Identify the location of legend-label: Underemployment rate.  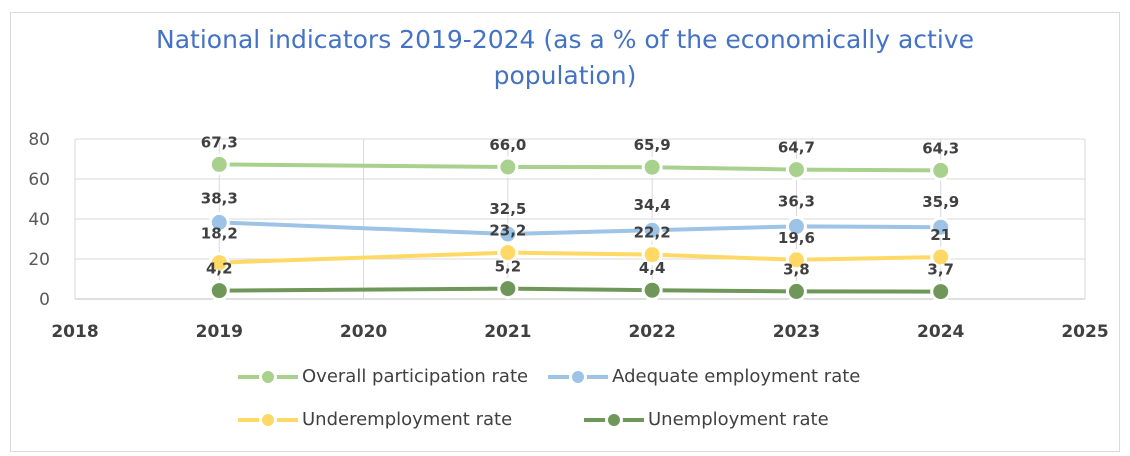
(407, 419).